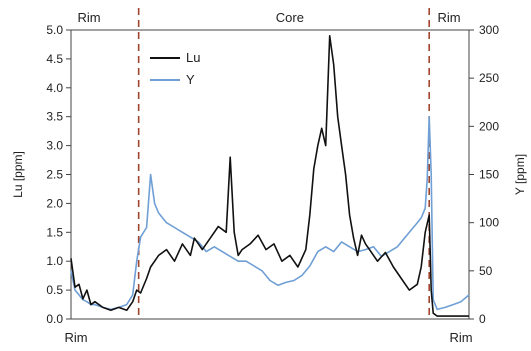 The image size is (531, 351). Describe the element at coordinates (489, 223) in the screenshot. I see `right-tick-label: 100` at that location.